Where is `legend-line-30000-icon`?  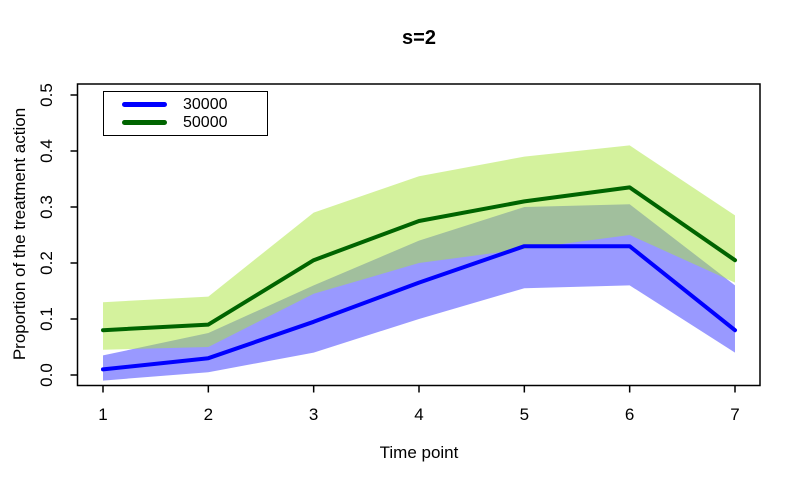 legend-line-30000-icon is located at coordinates (144, 104).